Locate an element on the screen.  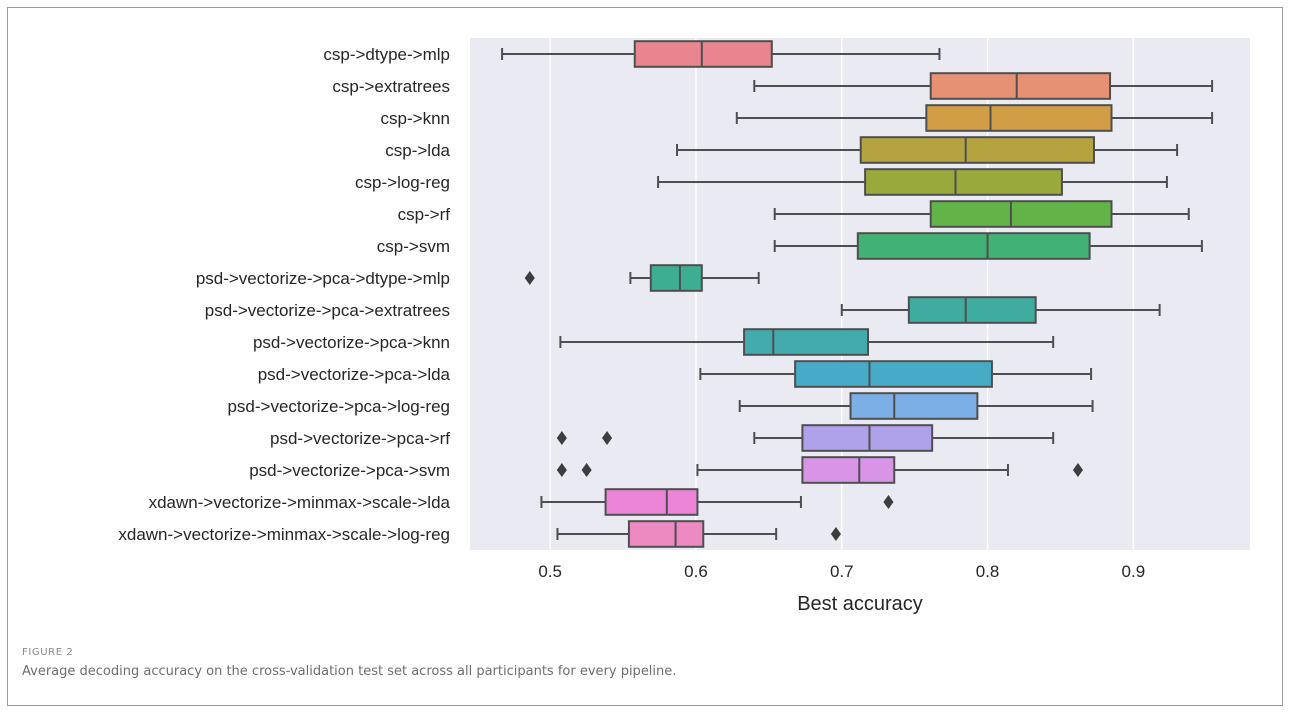
figure-label: FIGURE 2 is located at coordinates (48, 652).